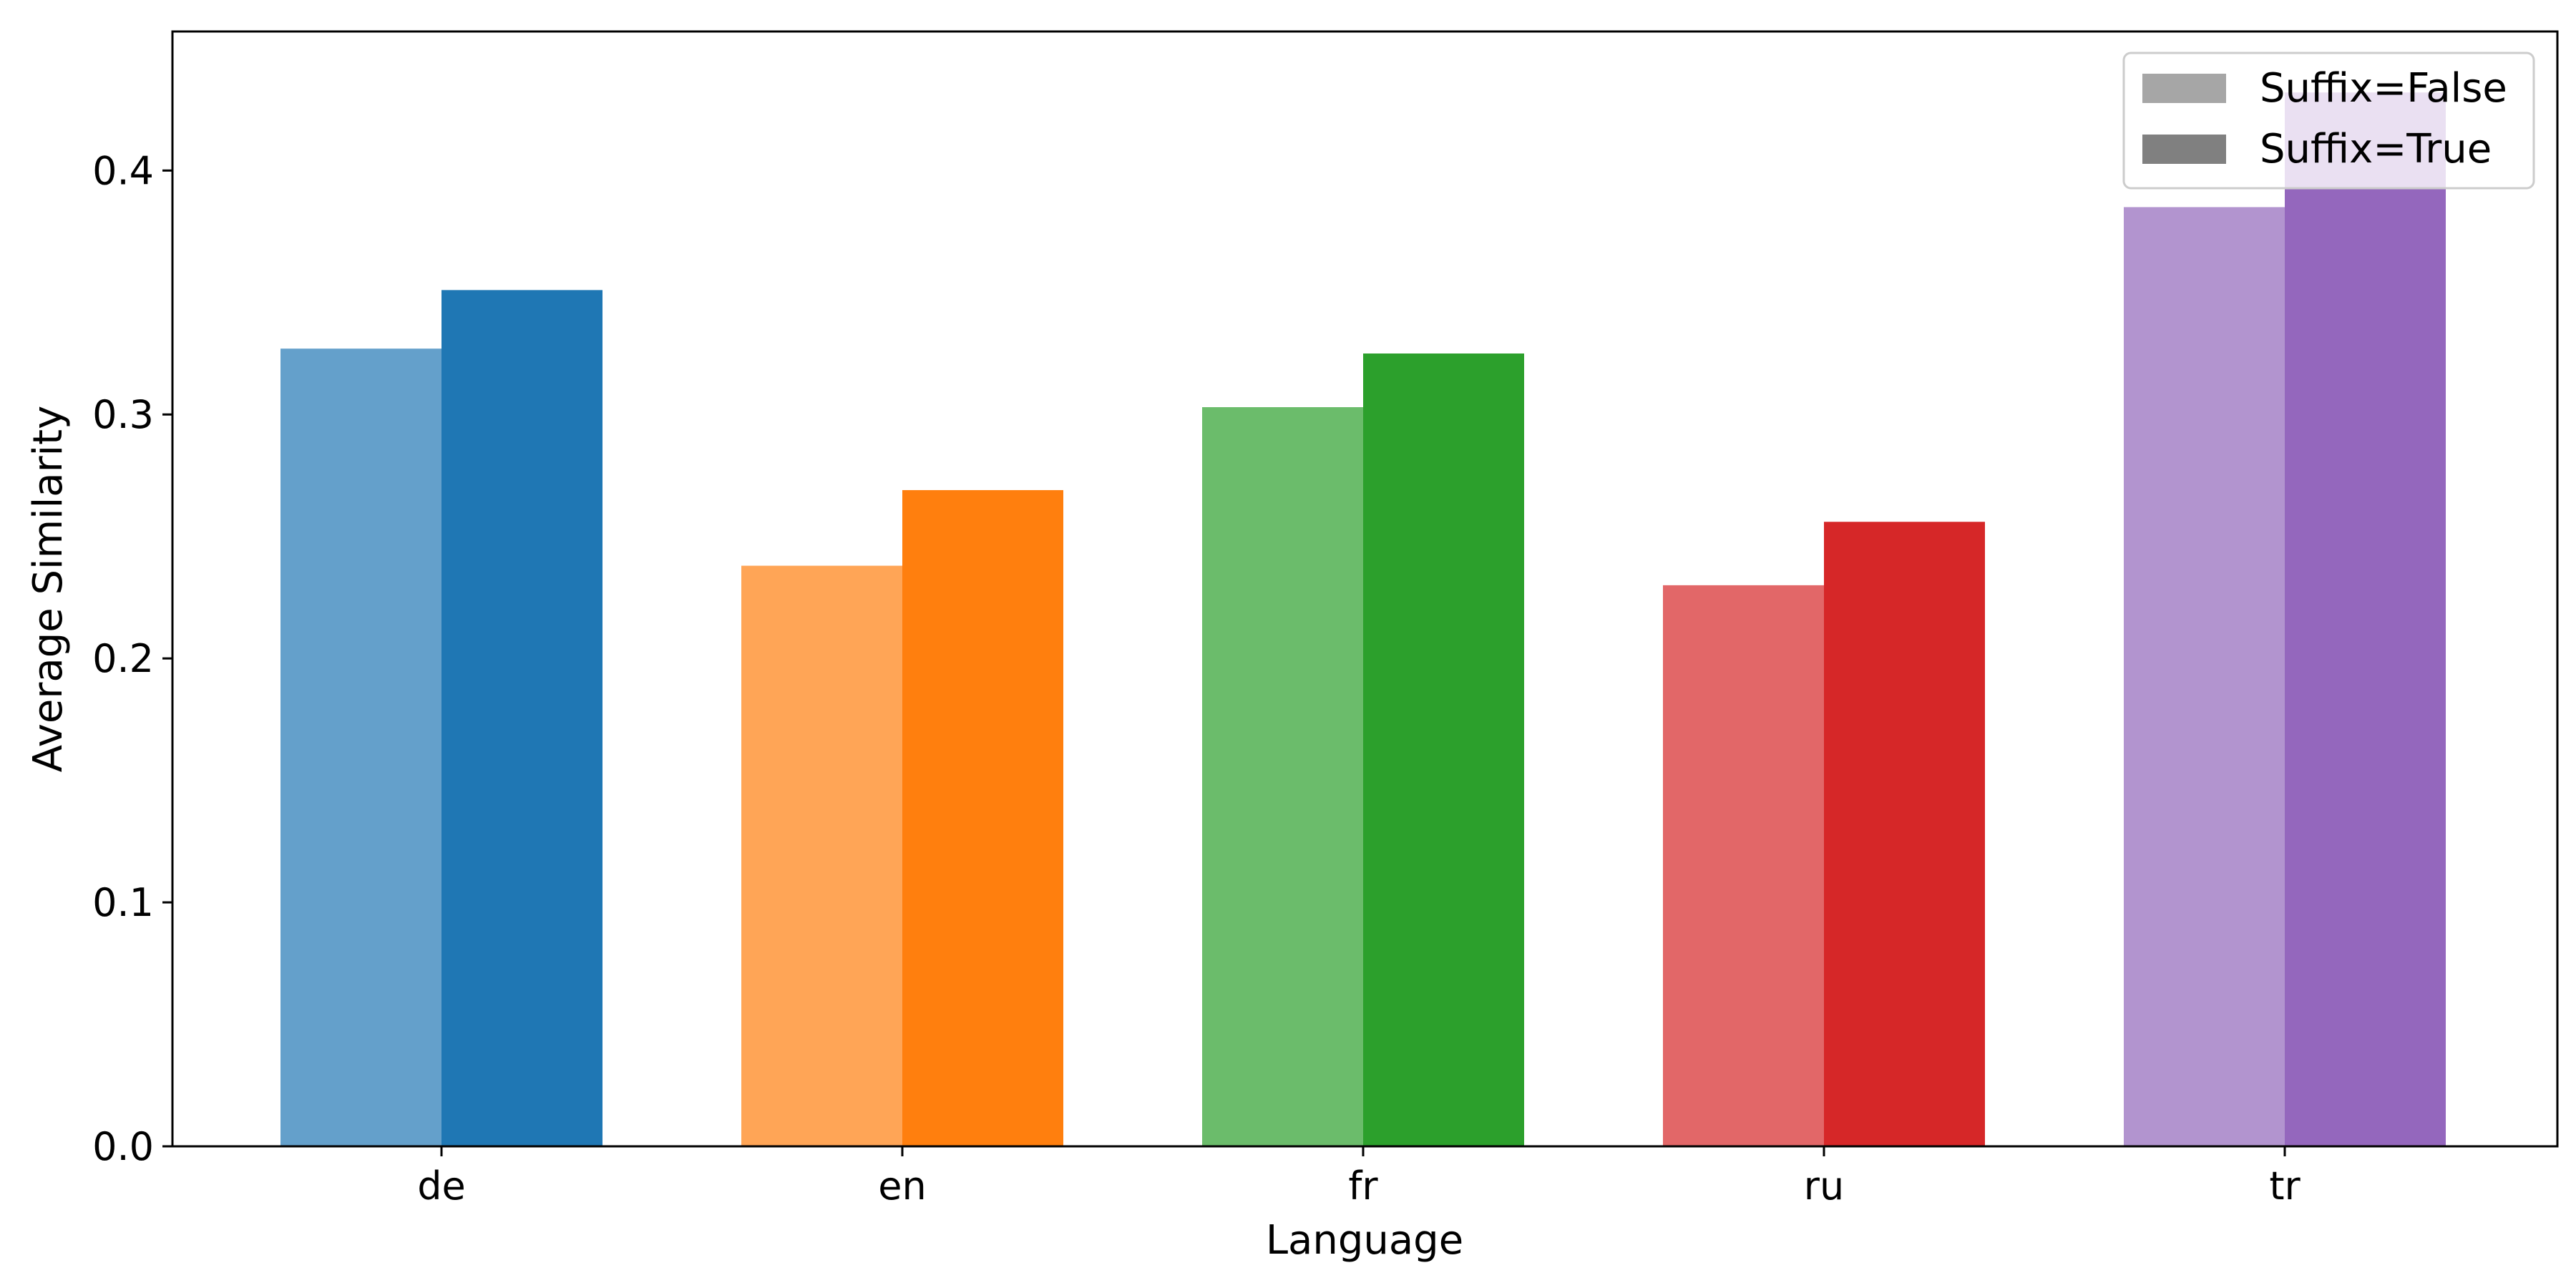 Image resolution: width=2576 pixels, height=1288 pixels. I want to click on bar-tr-suffix-true, so click(2365, 619).